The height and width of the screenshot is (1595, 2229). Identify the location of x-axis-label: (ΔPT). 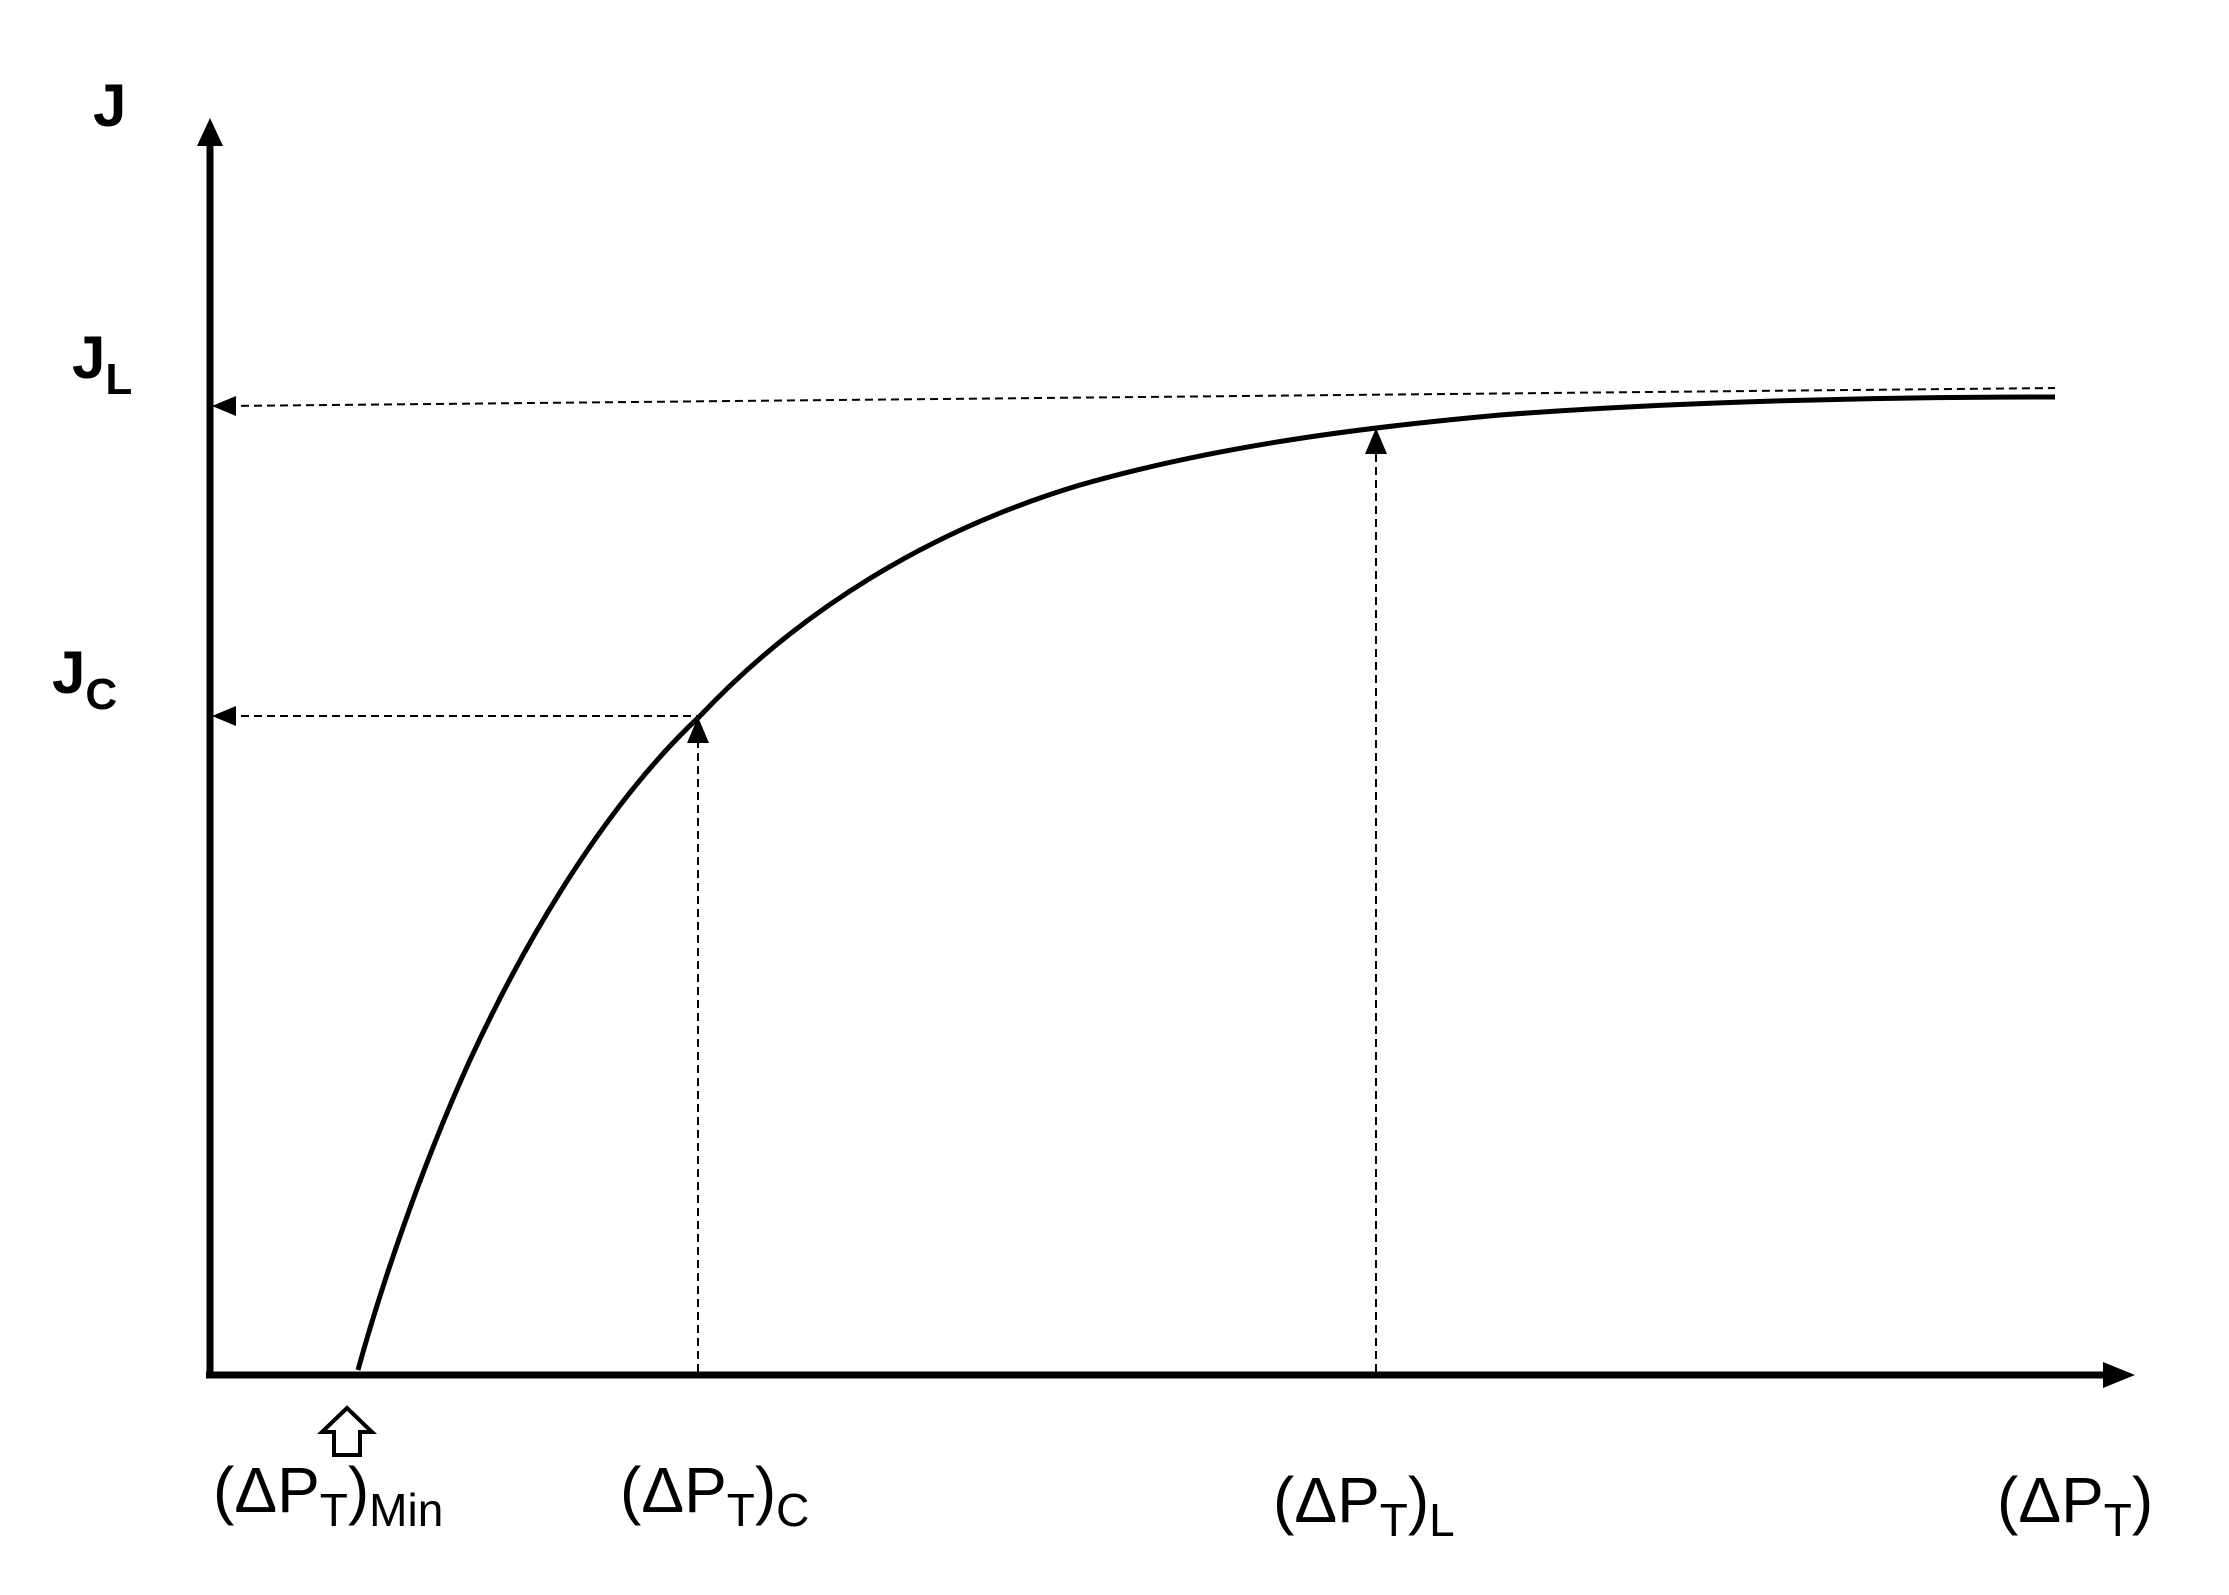
(2075, 1505).